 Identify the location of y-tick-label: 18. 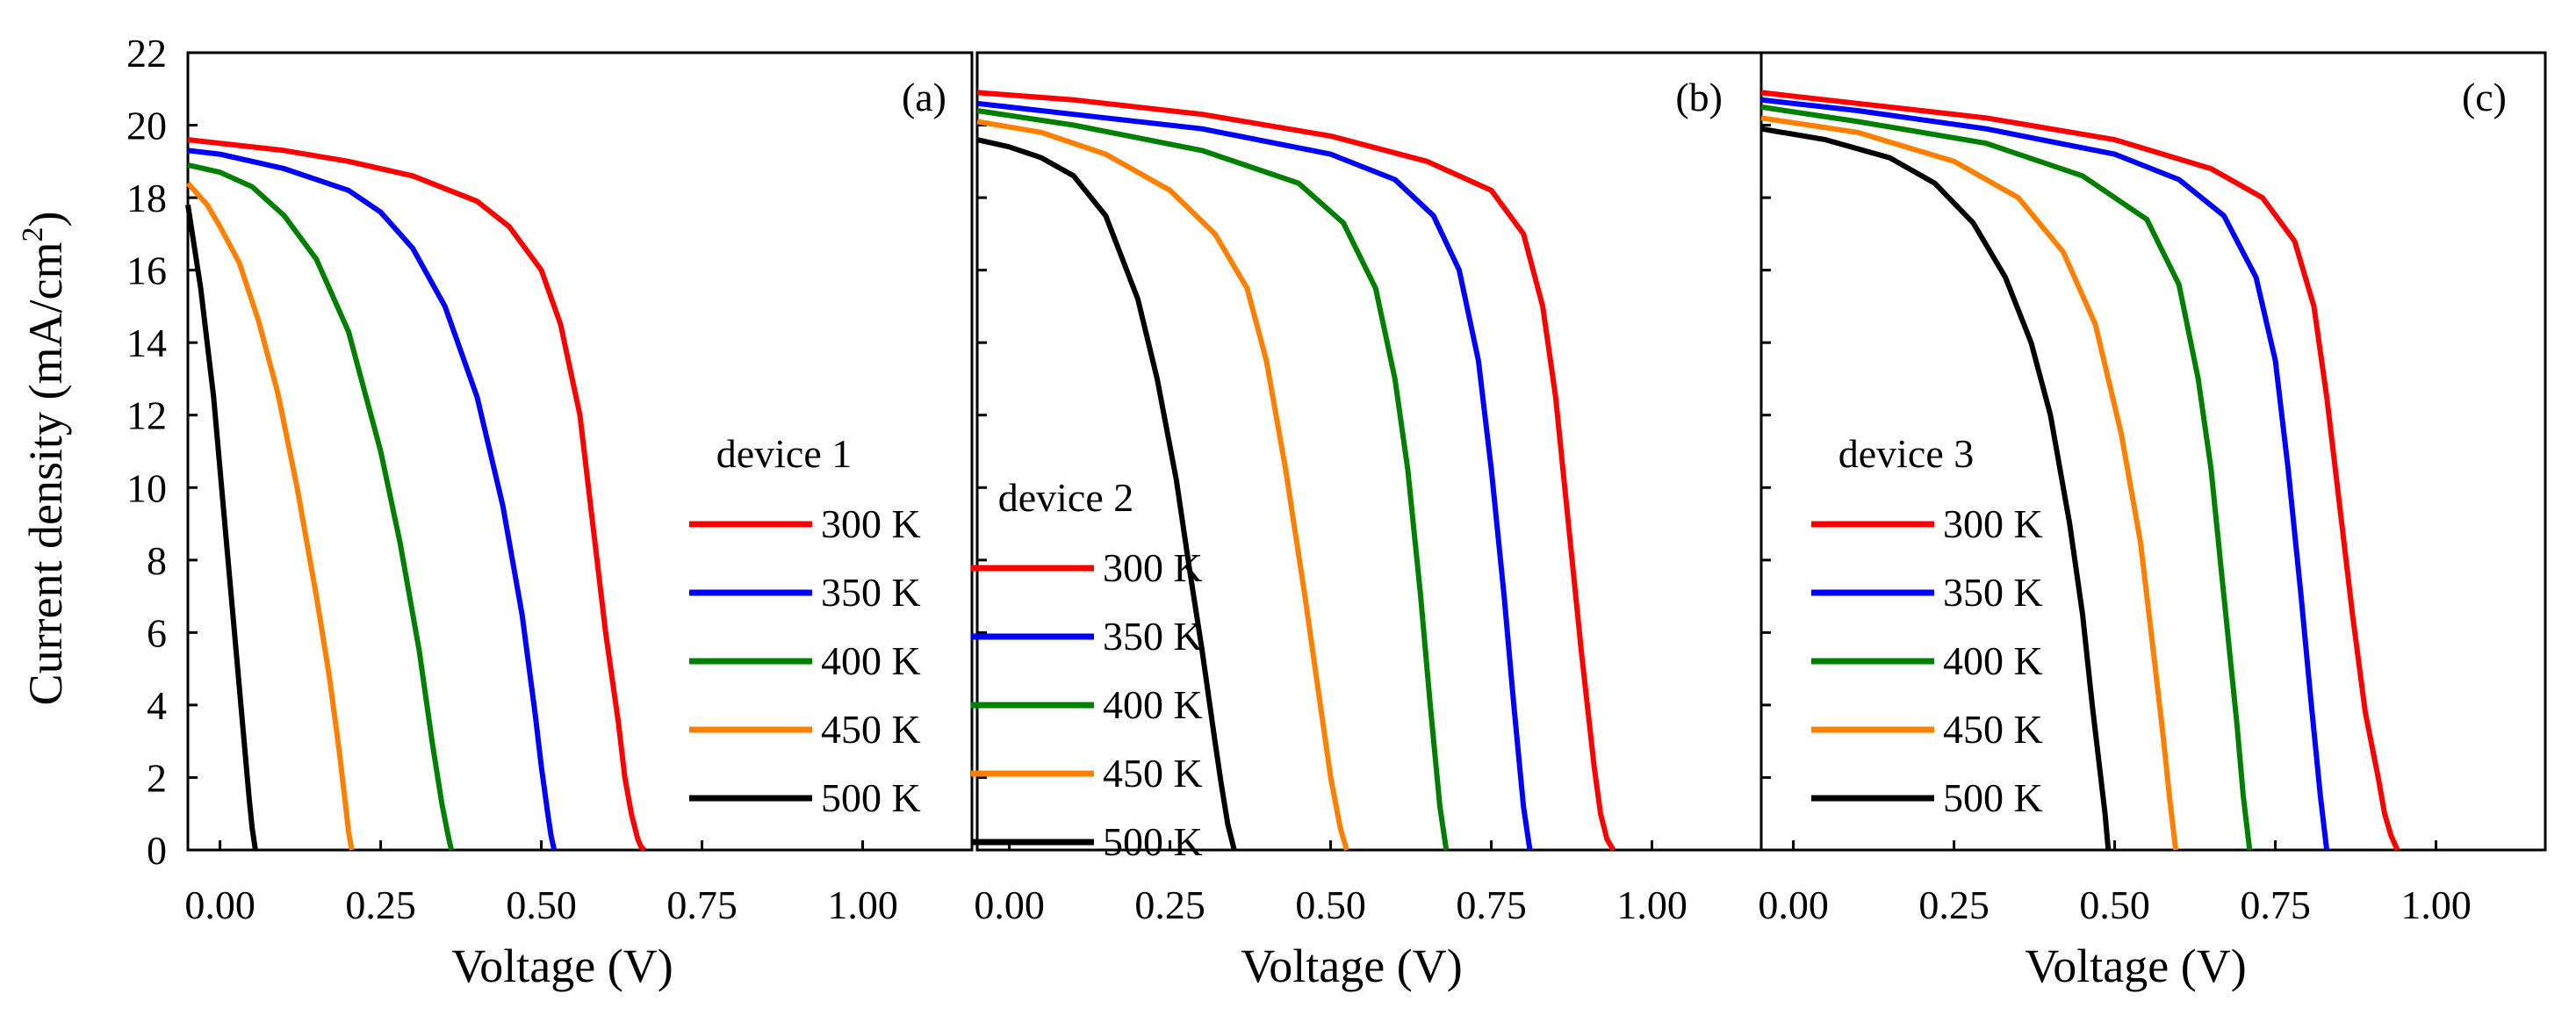
(146, 198).